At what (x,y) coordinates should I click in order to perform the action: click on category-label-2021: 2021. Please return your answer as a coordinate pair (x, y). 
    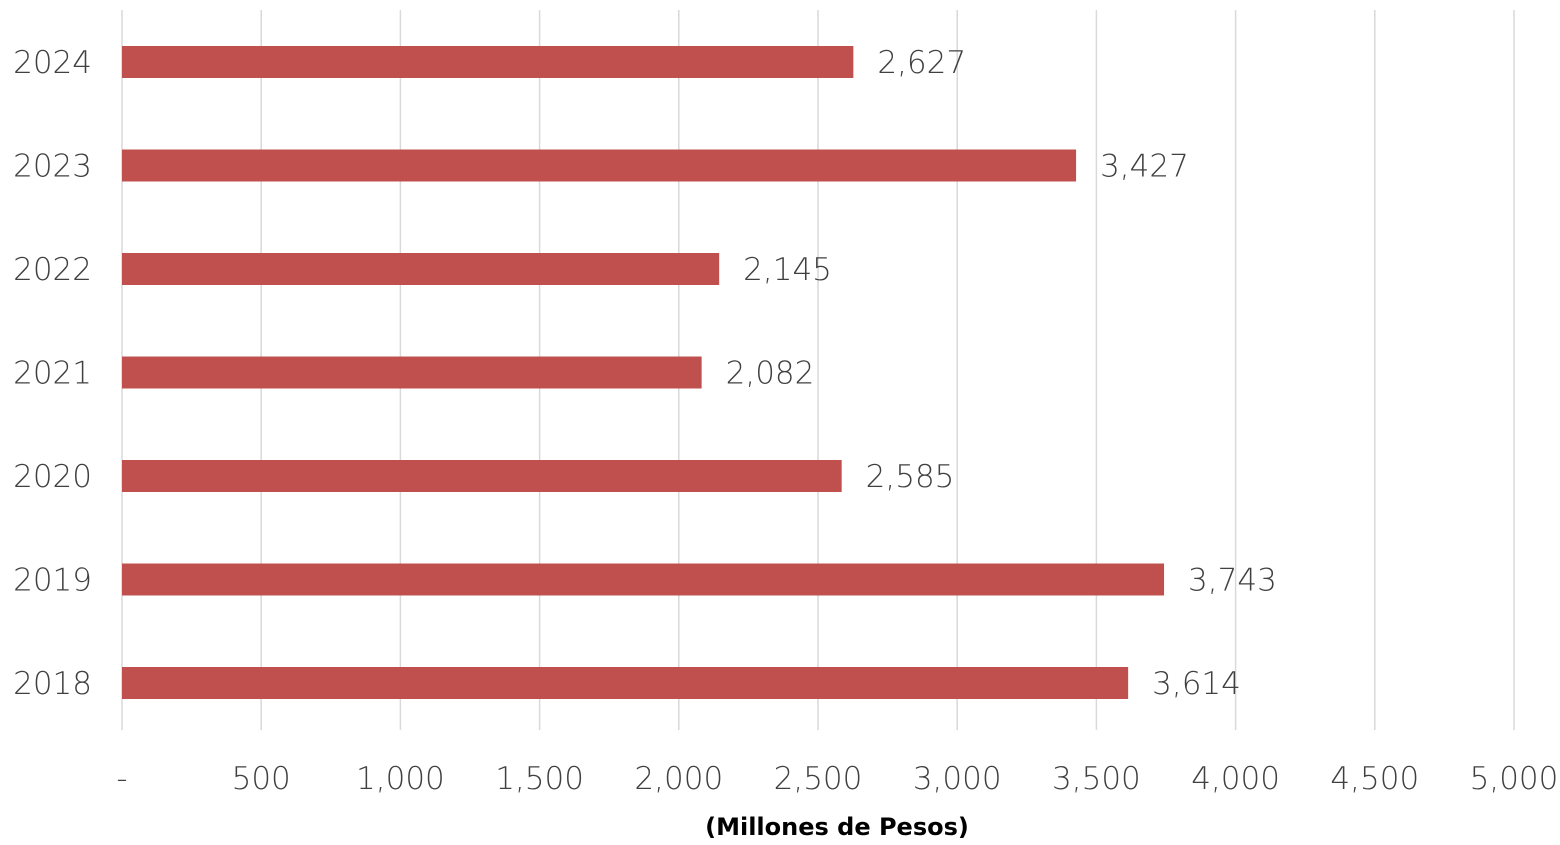
    Looking at the image, I should click on (52, 374).